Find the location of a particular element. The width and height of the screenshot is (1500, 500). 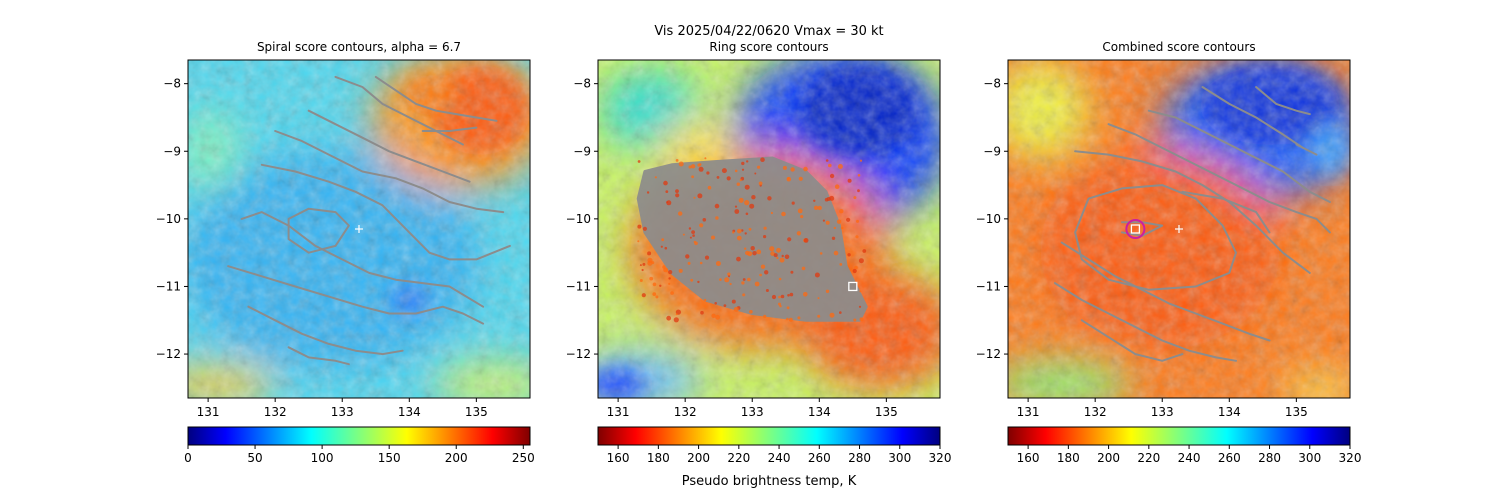

colorbar-tick-label: 200 is located at coordinates (698, 458).